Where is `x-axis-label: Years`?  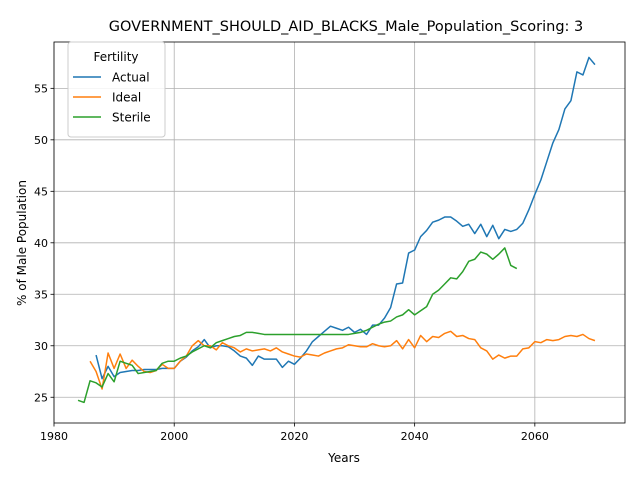
x-axis-label: Years is located at coordinates (343, 458).